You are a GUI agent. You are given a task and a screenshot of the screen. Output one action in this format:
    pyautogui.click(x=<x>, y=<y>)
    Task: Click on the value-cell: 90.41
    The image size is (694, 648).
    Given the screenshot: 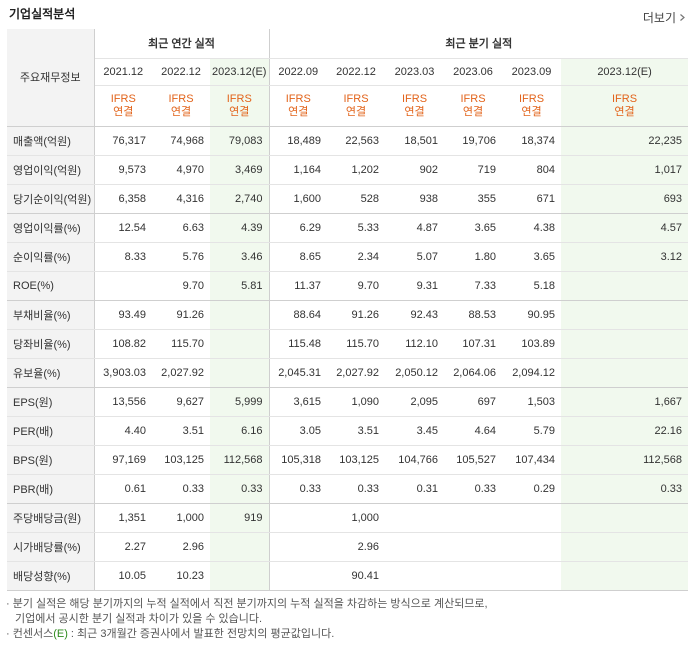 What is the action you would take?
    pyautogui.click(x=356, y=576)
    